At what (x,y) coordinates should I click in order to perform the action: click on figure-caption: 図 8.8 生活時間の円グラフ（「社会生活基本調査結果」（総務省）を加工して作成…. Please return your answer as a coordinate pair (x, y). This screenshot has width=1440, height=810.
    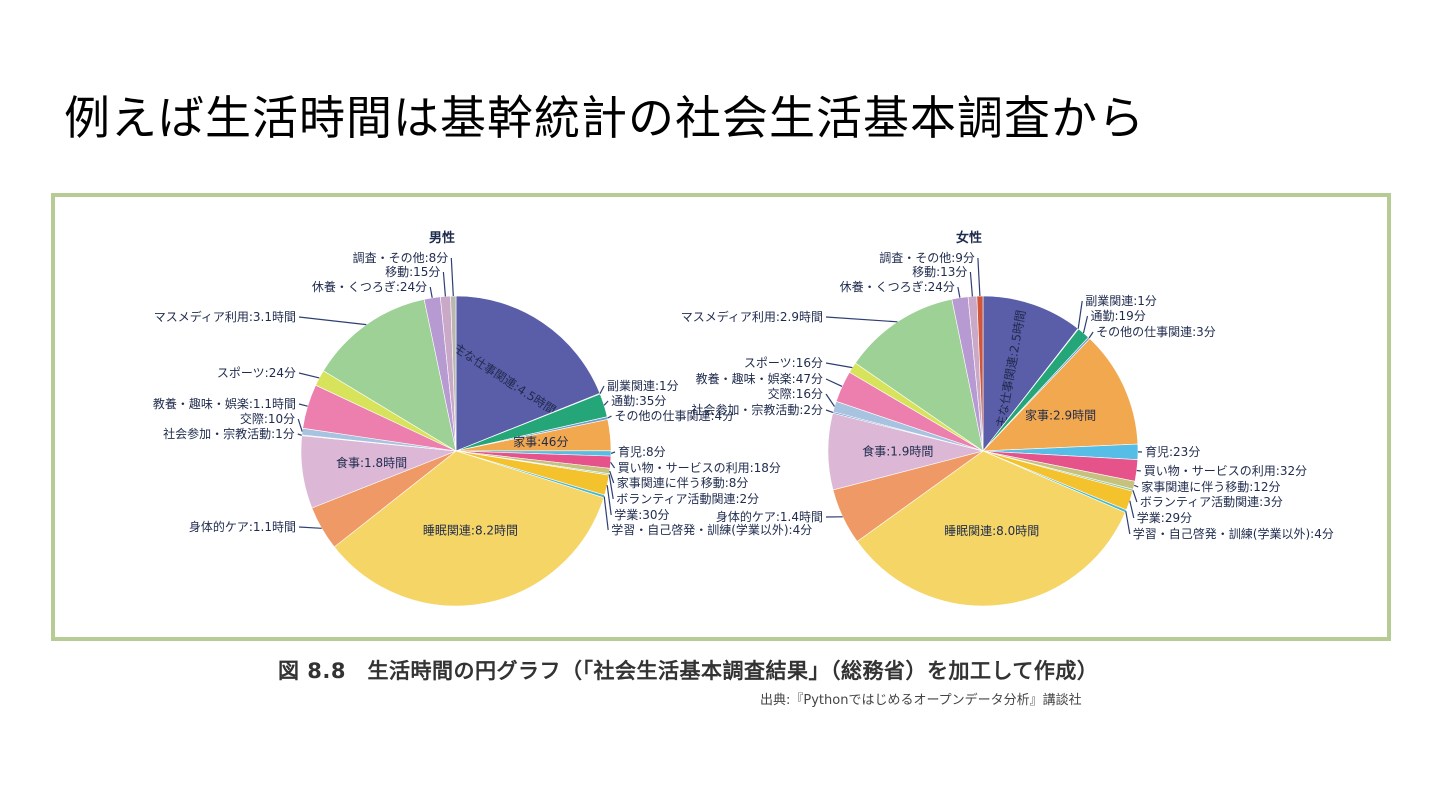
    Looking at the image, I should click on (688, 671).